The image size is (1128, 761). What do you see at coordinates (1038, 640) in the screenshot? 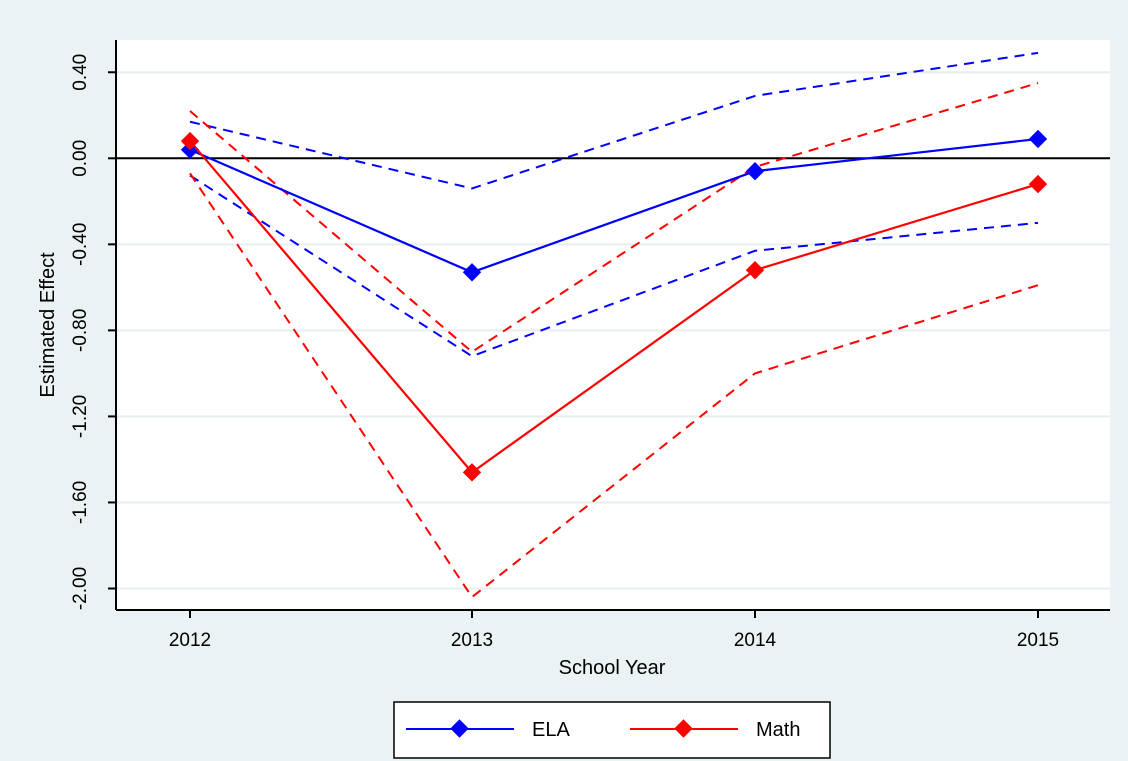
I see `x-tick-label: 2015` at bounding box center [1038, 640].